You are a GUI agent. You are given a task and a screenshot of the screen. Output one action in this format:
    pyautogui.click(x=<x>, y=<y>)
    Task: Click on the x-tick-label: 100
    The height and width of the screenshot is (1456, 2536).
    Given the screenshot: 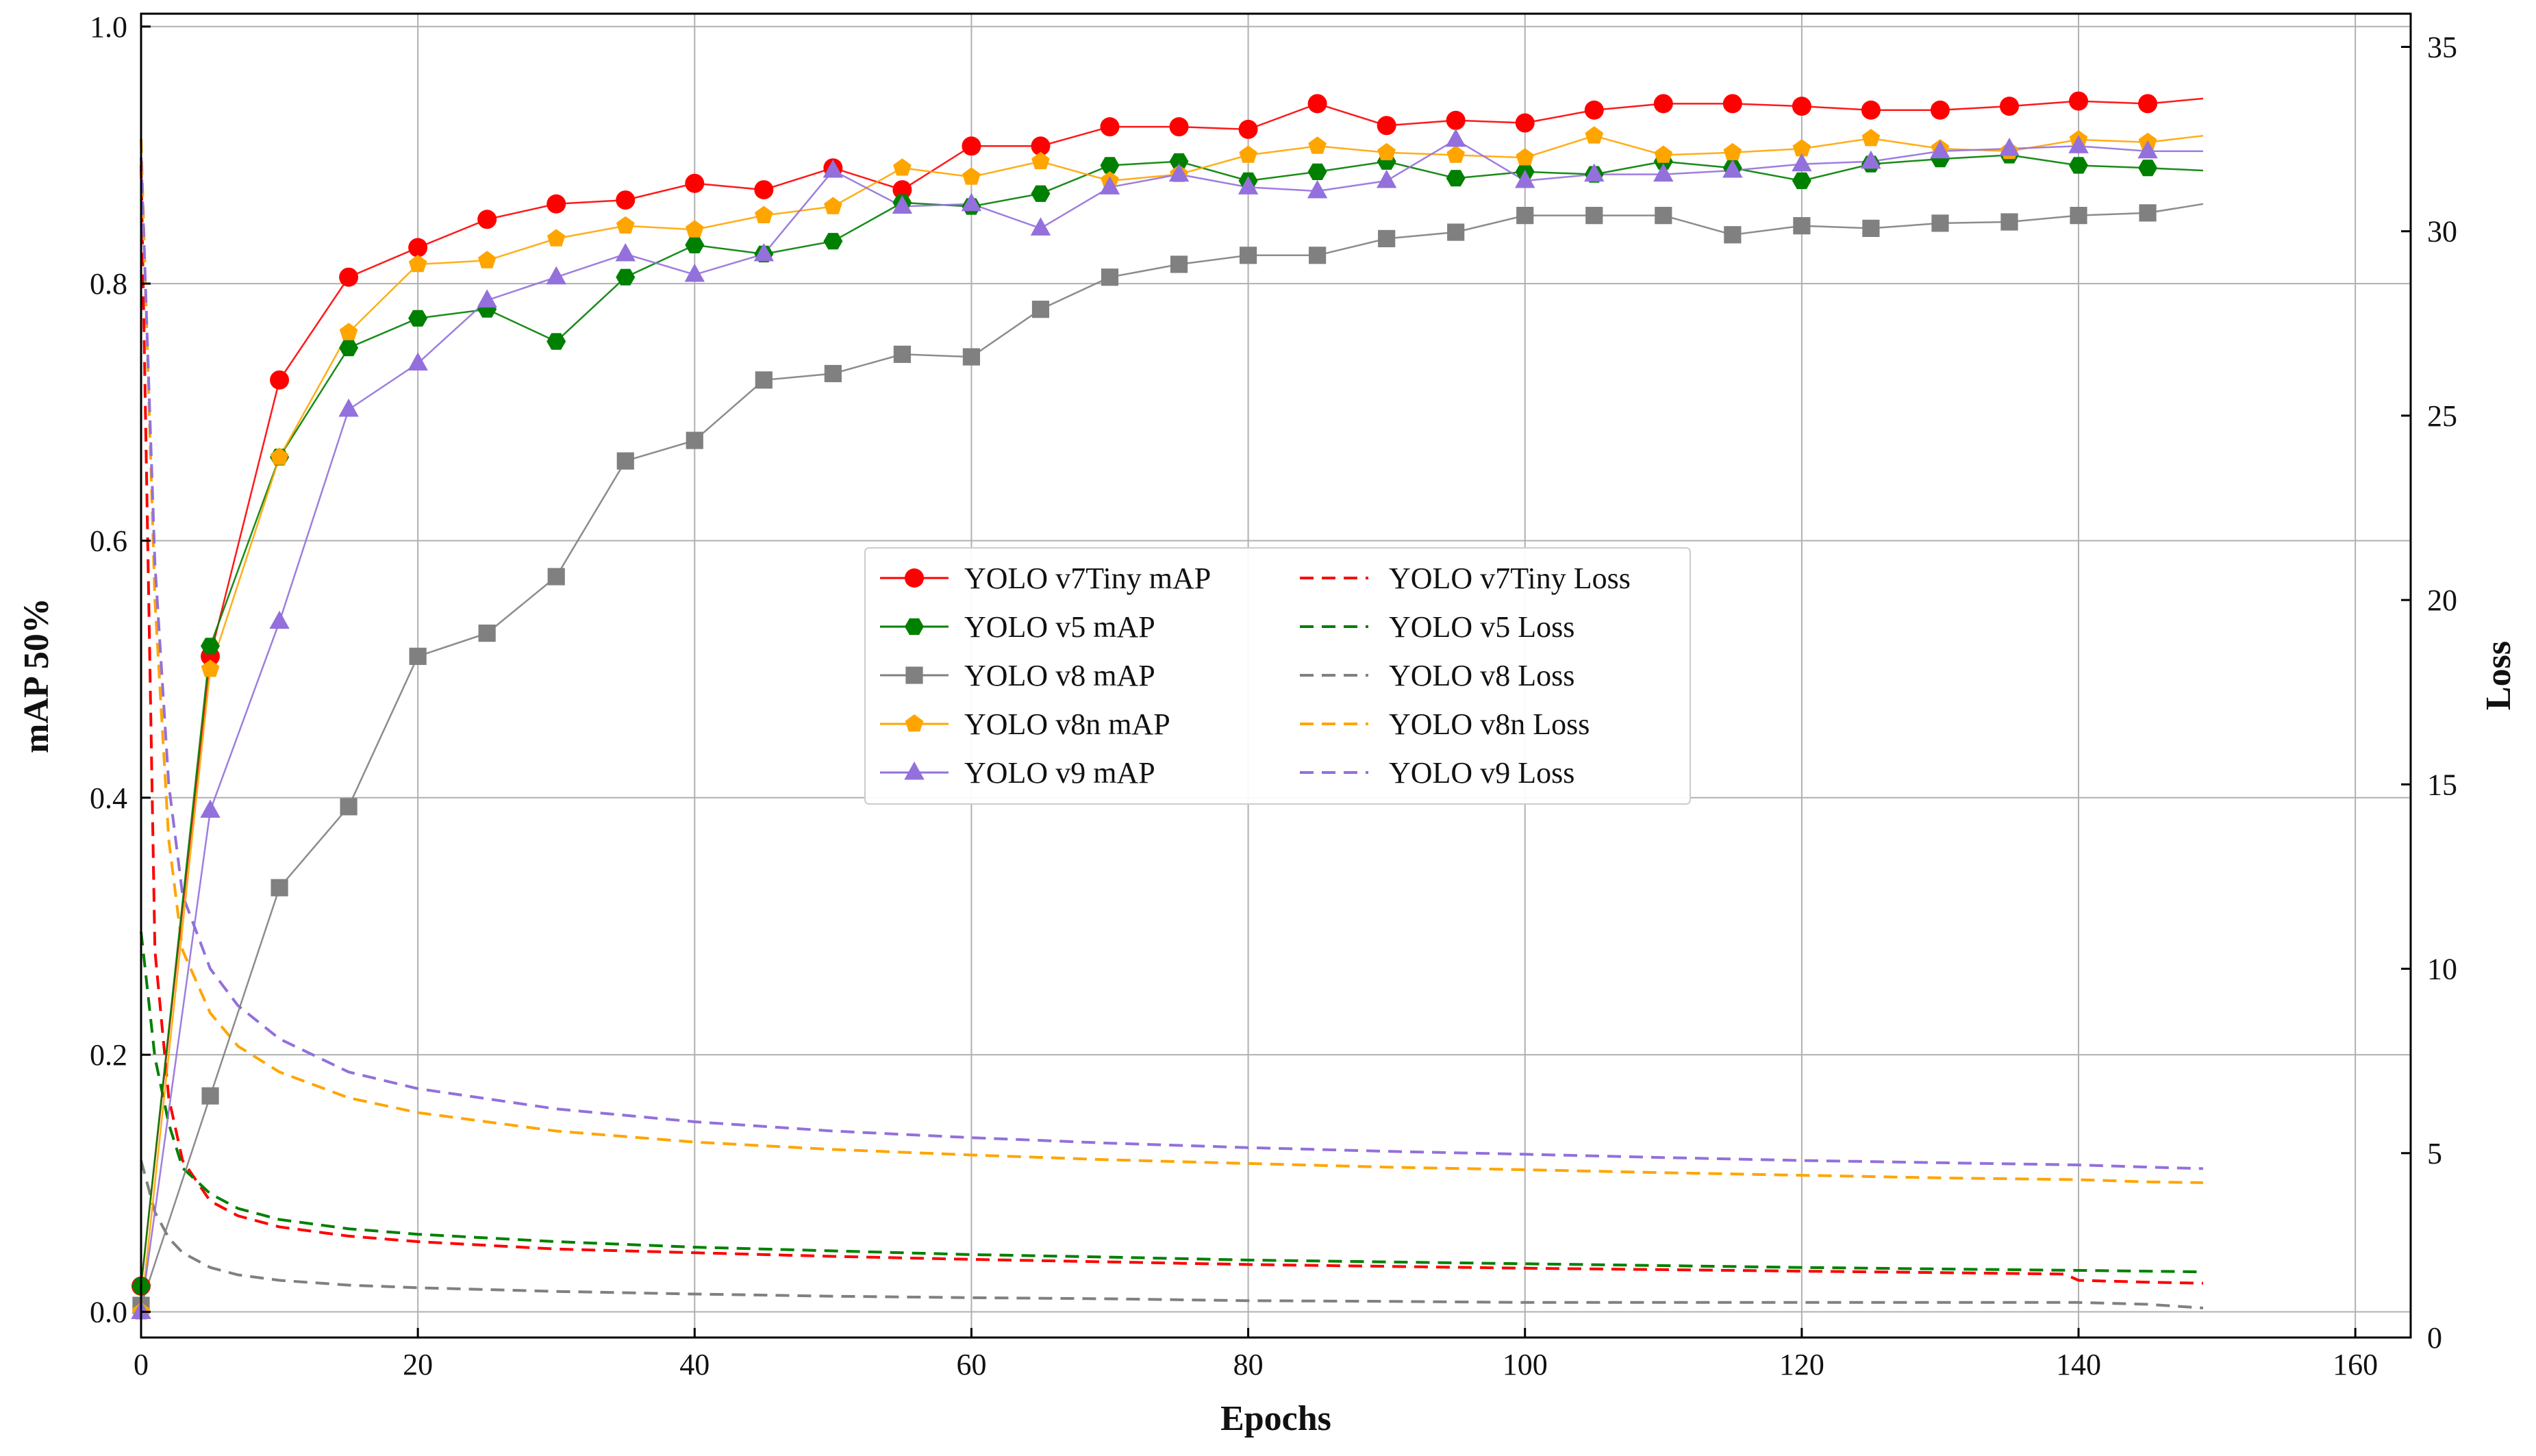 What is the action you would take?
    pyautogui.click(x=1525, y=1364)
    